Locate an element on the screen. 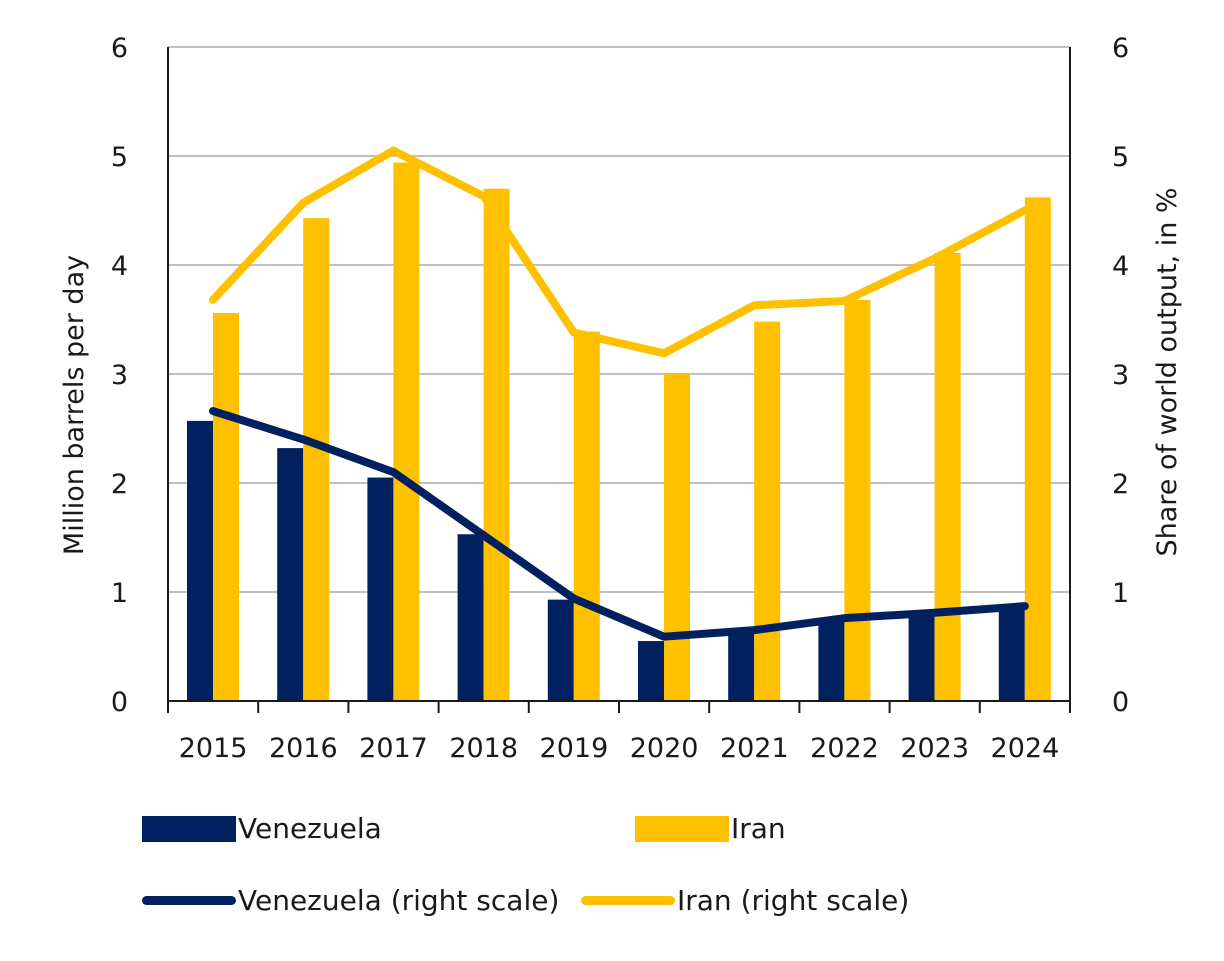  legend-item-venezuela-right-scale: Venezuela (right scale) is located at coordinates (350, 900).